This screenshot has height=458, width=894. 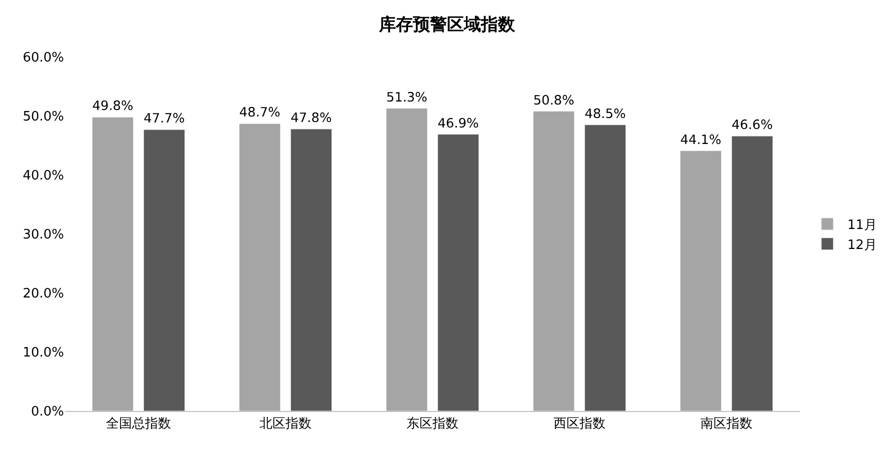 What do you see at coordinates (259, 113) in the screenshot?
I see `data-label: 48.7%` at bounding box center [259, 113].